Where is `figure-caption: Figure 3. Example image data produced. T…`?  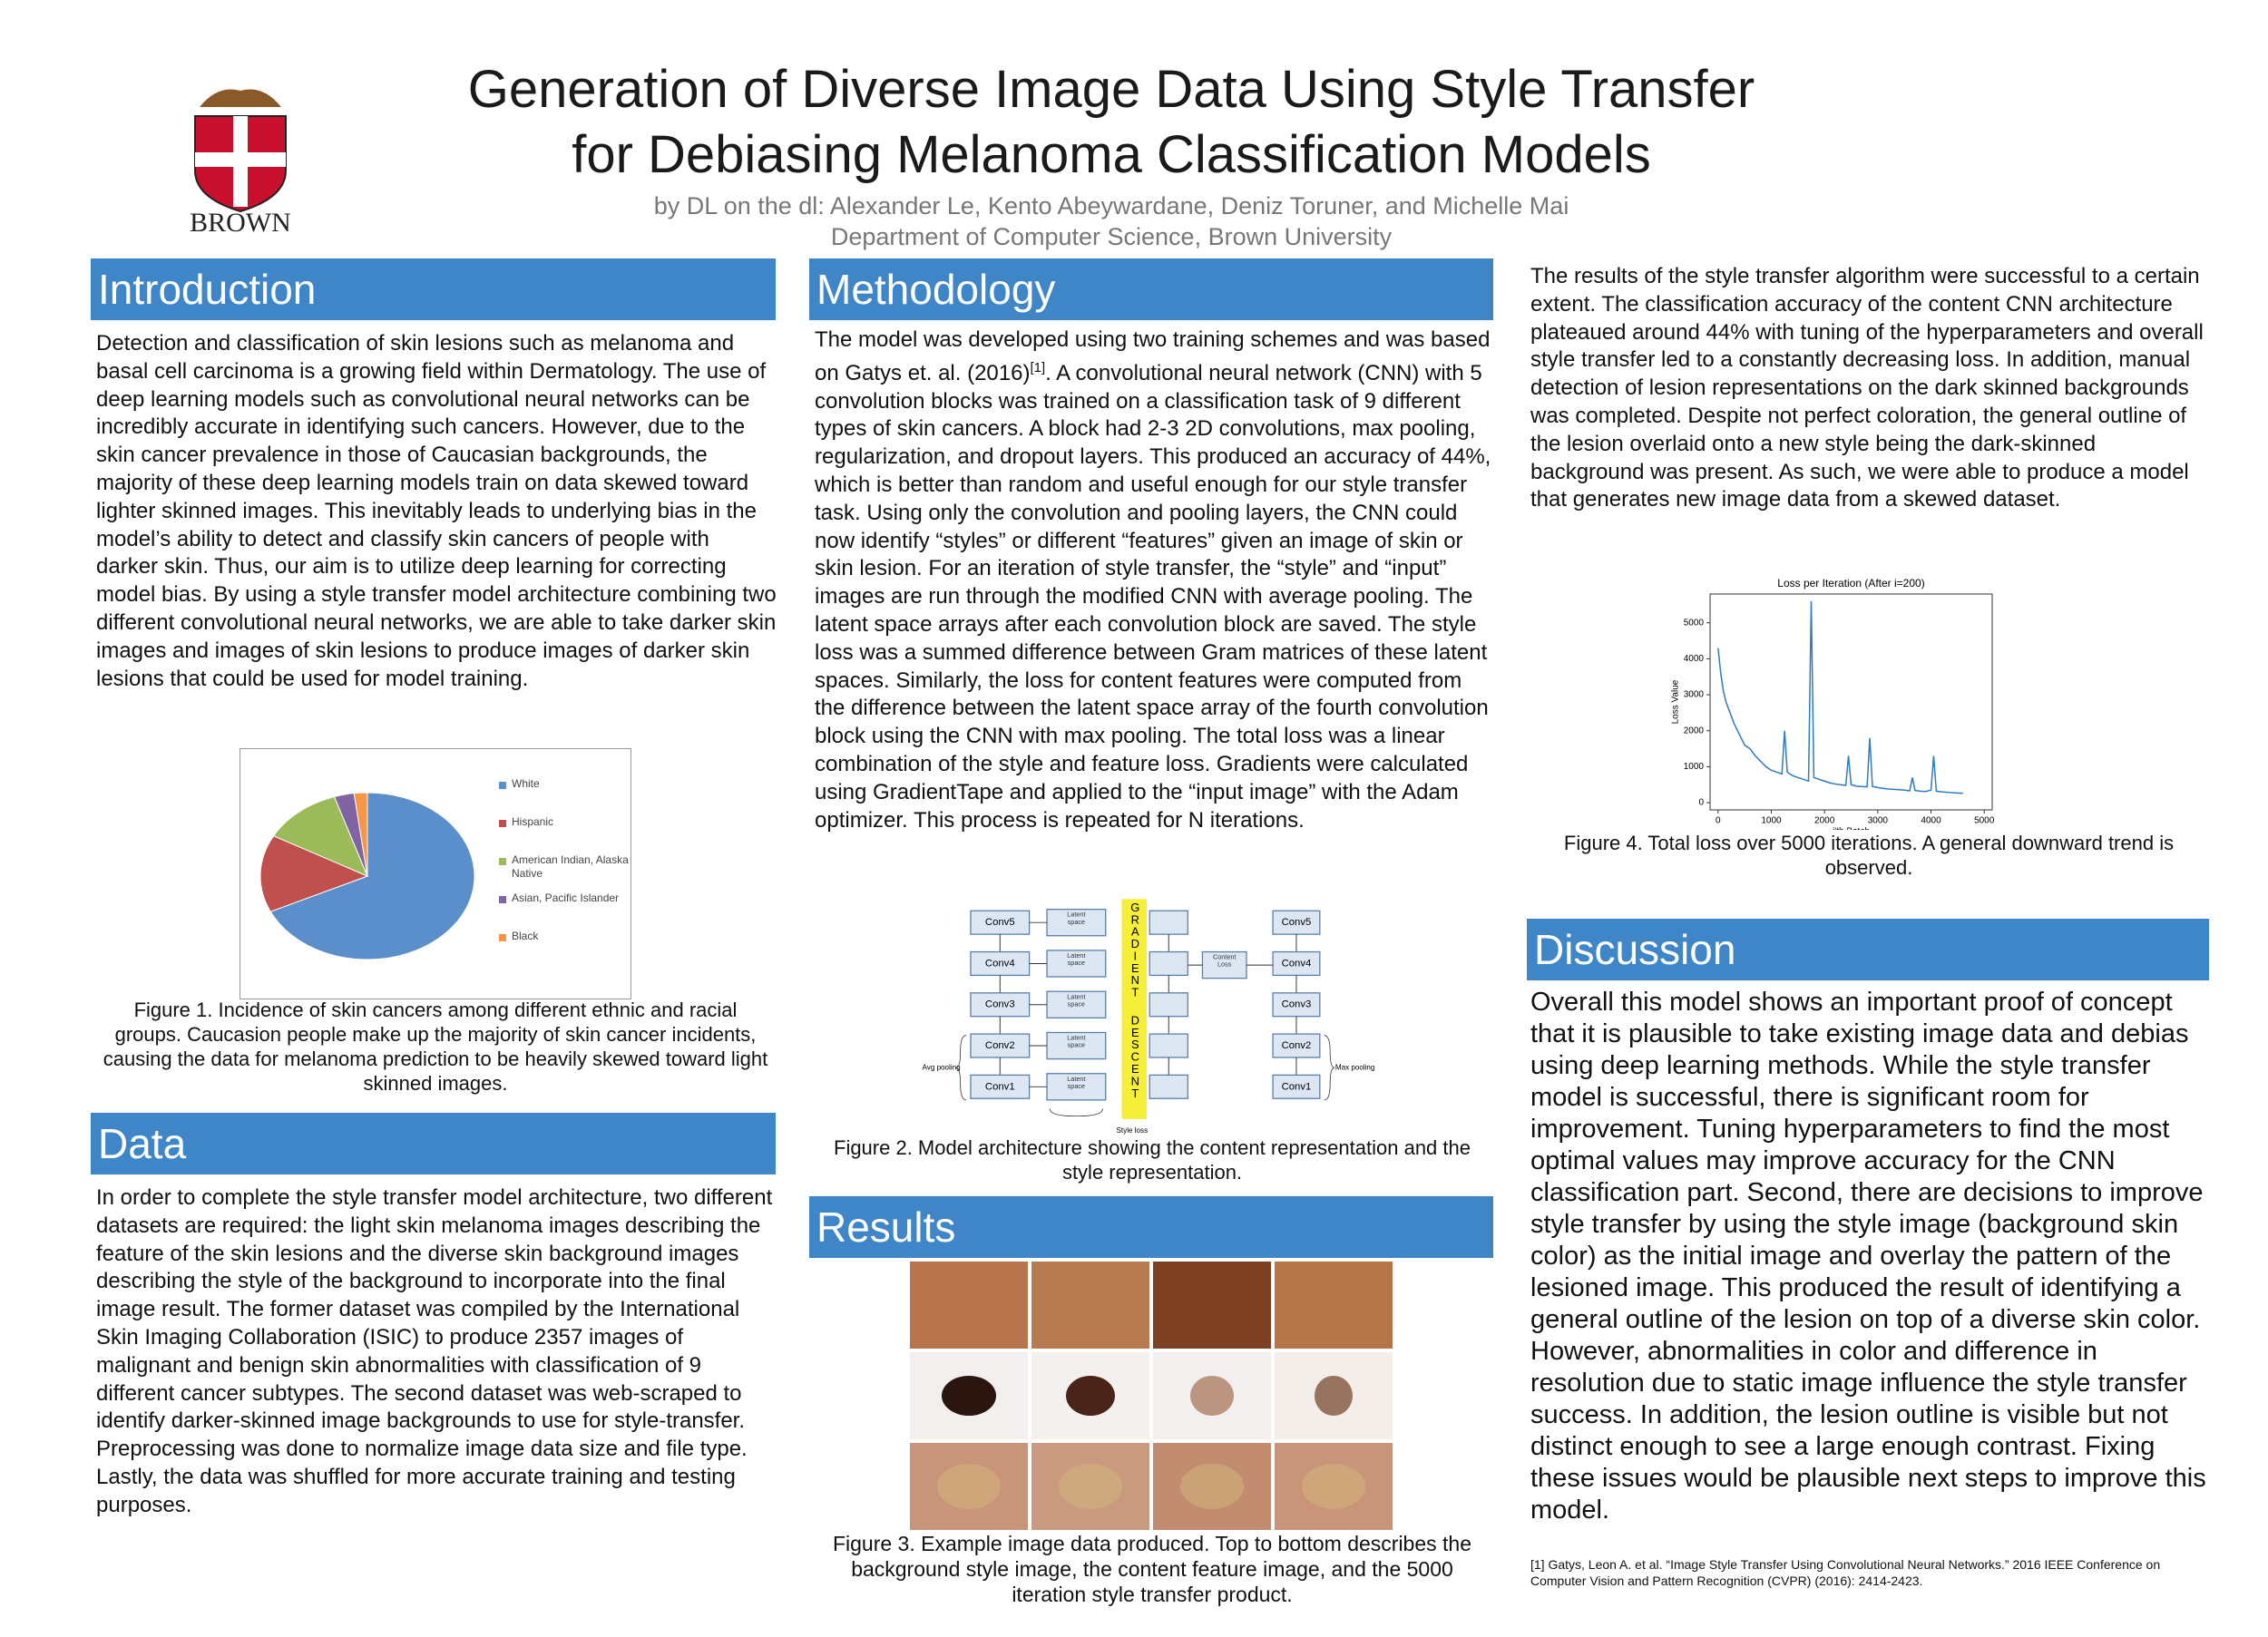 figure-caption: Figure 3. Example image data produced. T… is located at coordinates (1152, 1569).